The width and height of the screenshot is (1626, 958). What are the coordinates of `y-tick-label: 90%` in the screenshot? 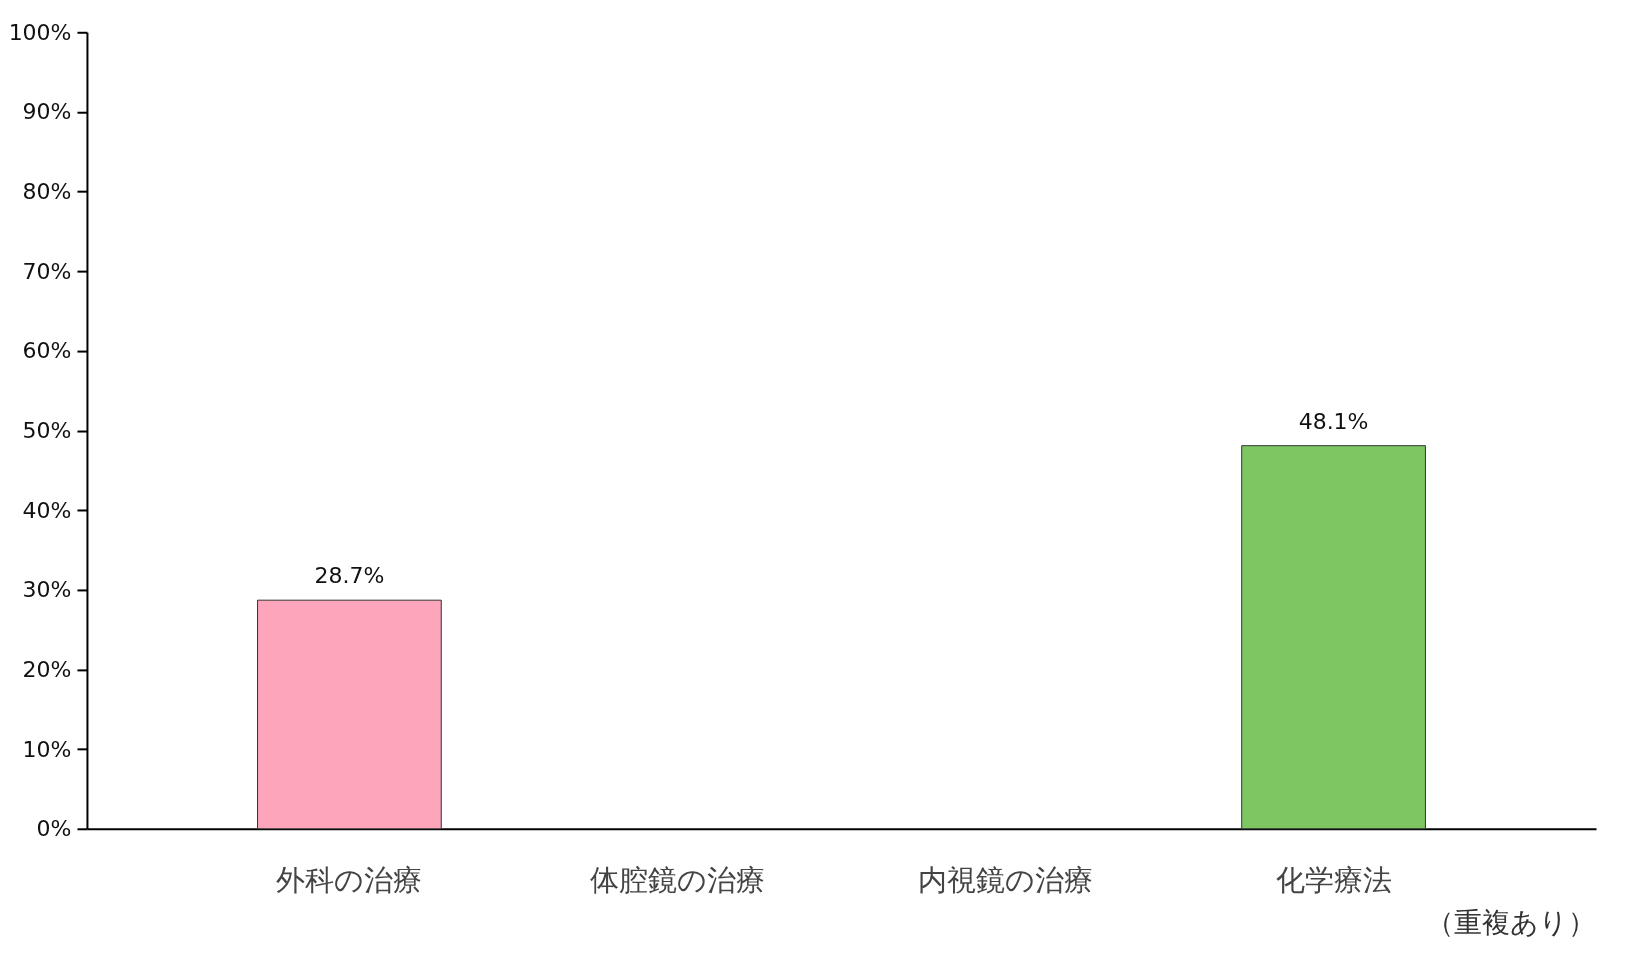 It's located at (47, 112).